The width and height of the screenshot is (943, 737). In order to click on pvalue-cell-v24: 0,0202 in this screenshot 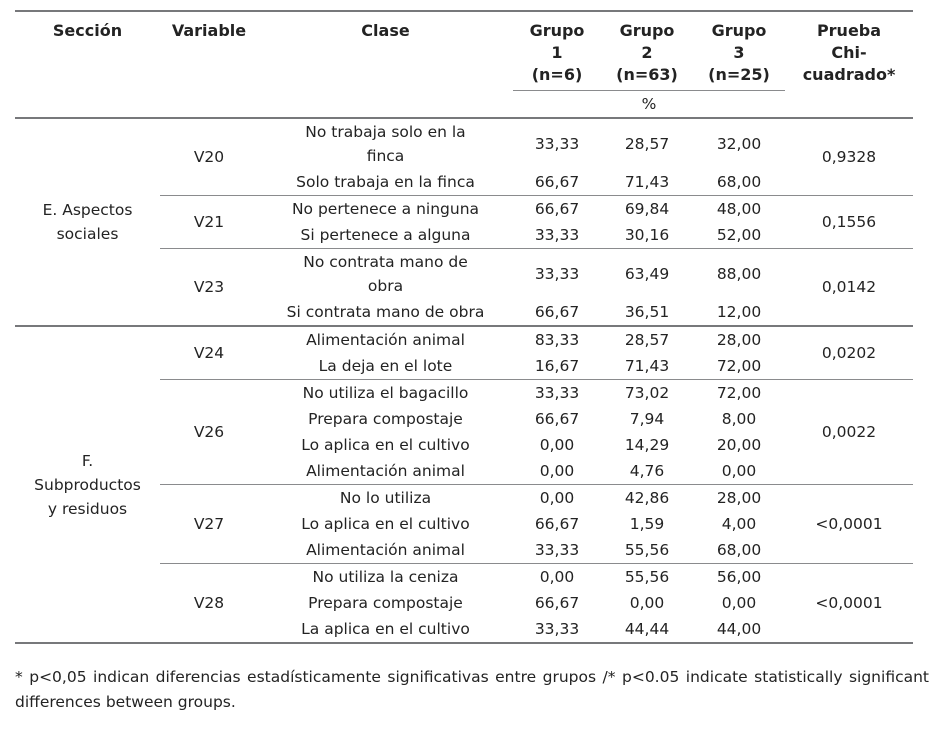, I will do `click(849, 352)`.